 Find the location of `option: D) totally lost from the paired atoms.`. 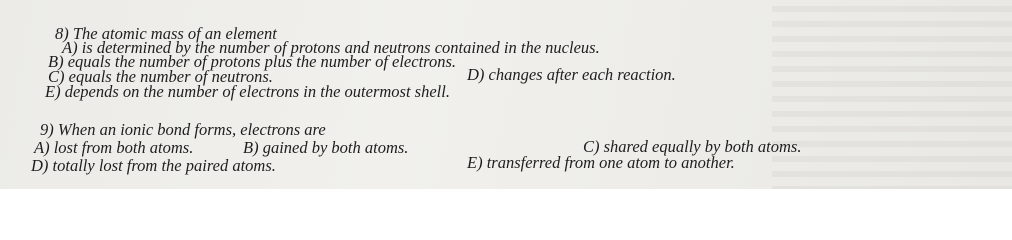

option: D) totally lost from the paired atoms. is located at coordinates (153, 165).